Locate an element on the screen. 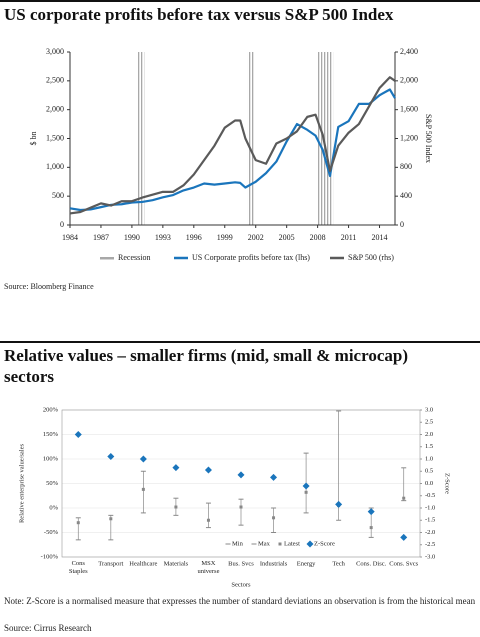 The height and width of the screenshot is (637, 480). y2-tick-label: 1,600 is located at coordinates (409, 108).